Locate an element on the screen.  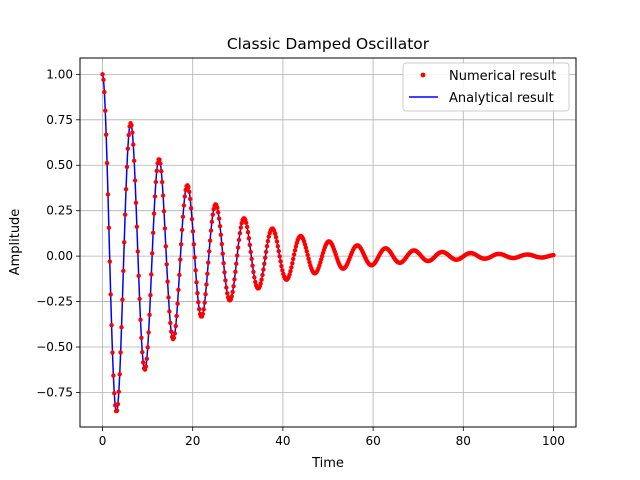
legend: Numerical result Analytical result is located at coordinates (486, 87).